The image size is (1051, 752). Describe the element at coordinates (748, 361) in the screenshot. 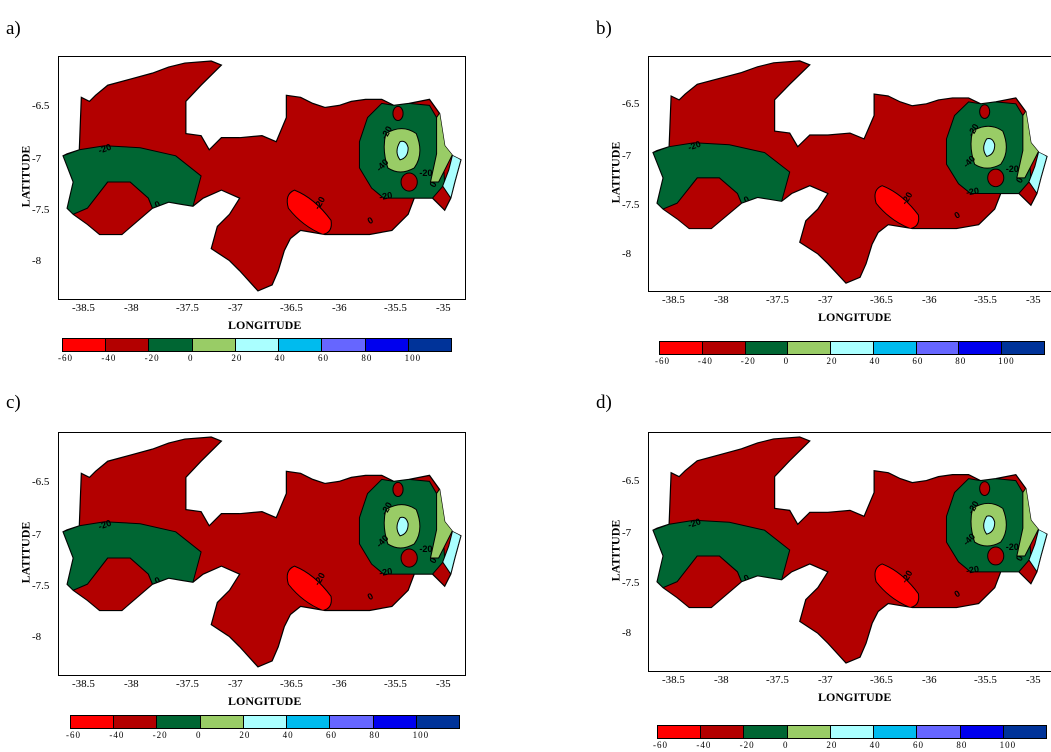

I see `colorbar-label: -20` at that location.